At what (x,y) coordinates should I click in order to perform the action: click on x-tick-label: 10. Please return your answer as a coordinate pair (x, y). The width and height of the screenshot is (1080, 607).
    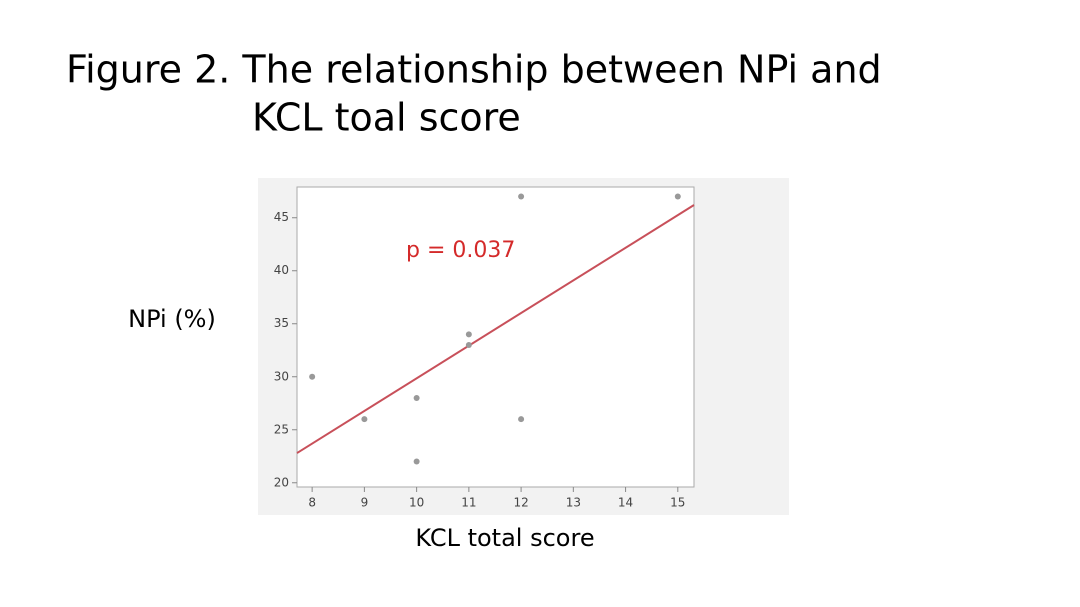
    Looking at the image, I should click on (416, 503).